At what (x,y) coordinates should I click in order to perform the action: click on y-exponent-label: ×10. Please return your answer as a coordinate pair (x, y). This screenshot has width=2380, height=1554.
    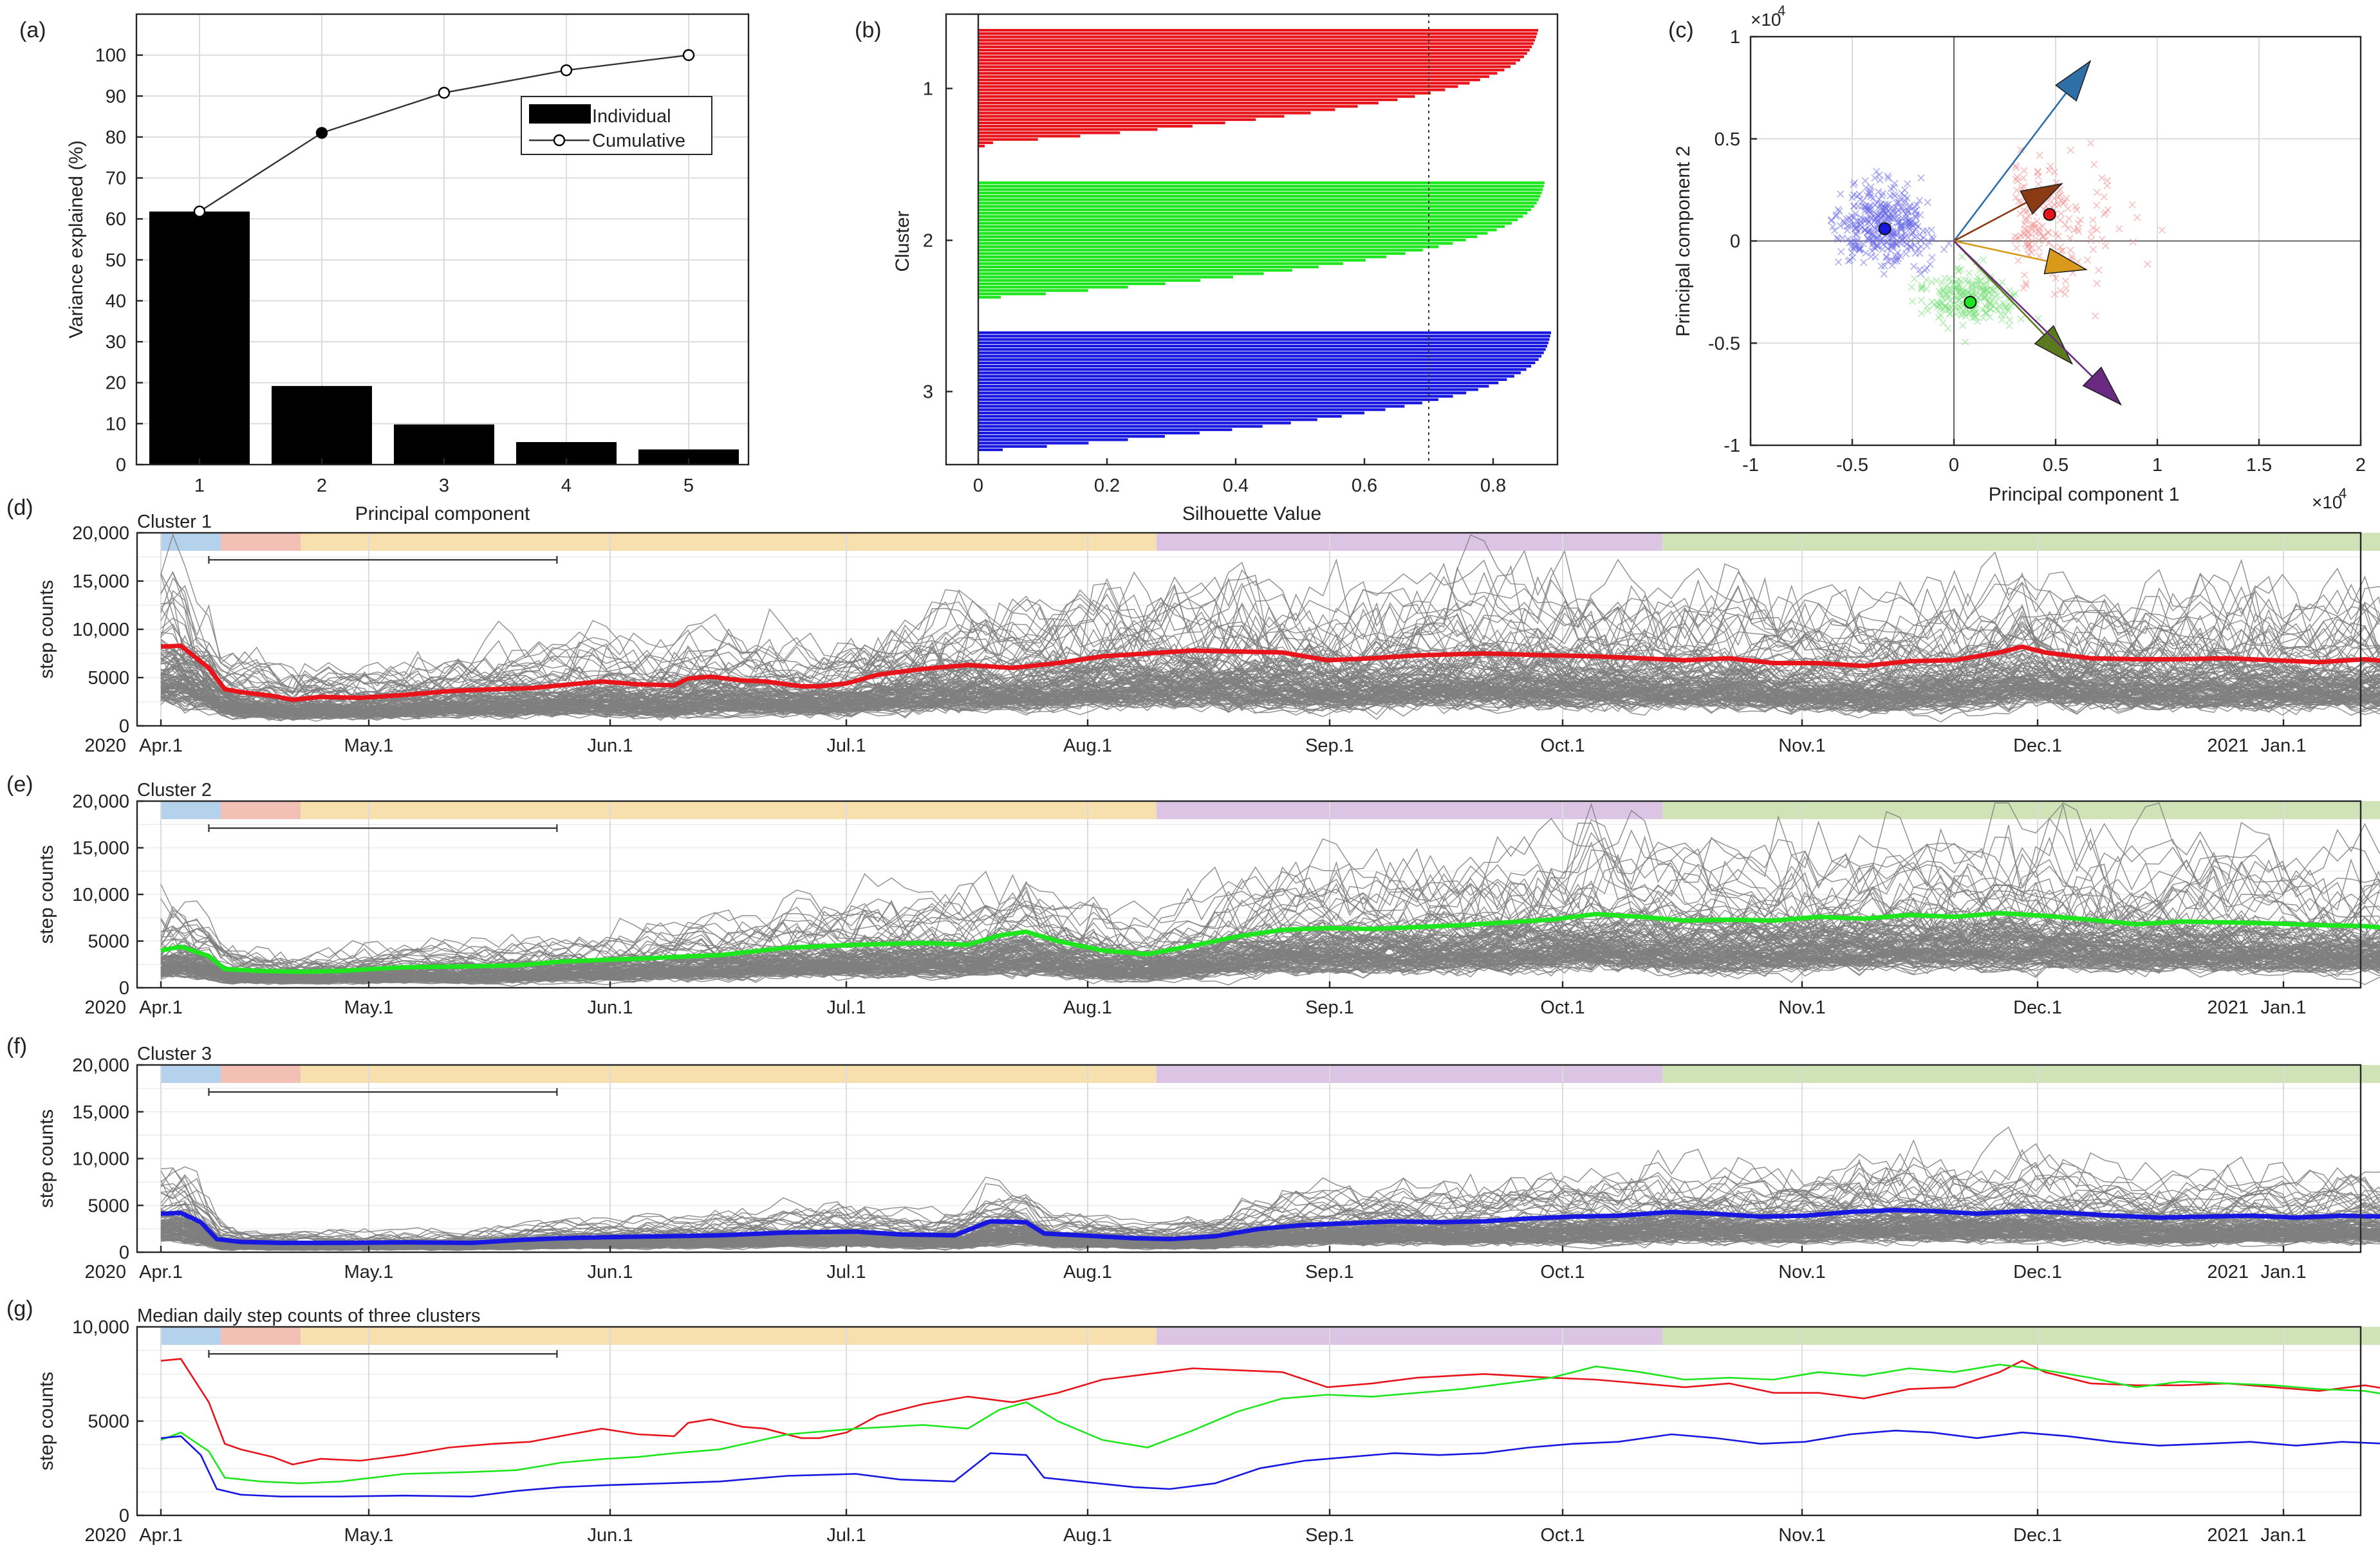
    Looking at the image, I should click on (1766, 20).